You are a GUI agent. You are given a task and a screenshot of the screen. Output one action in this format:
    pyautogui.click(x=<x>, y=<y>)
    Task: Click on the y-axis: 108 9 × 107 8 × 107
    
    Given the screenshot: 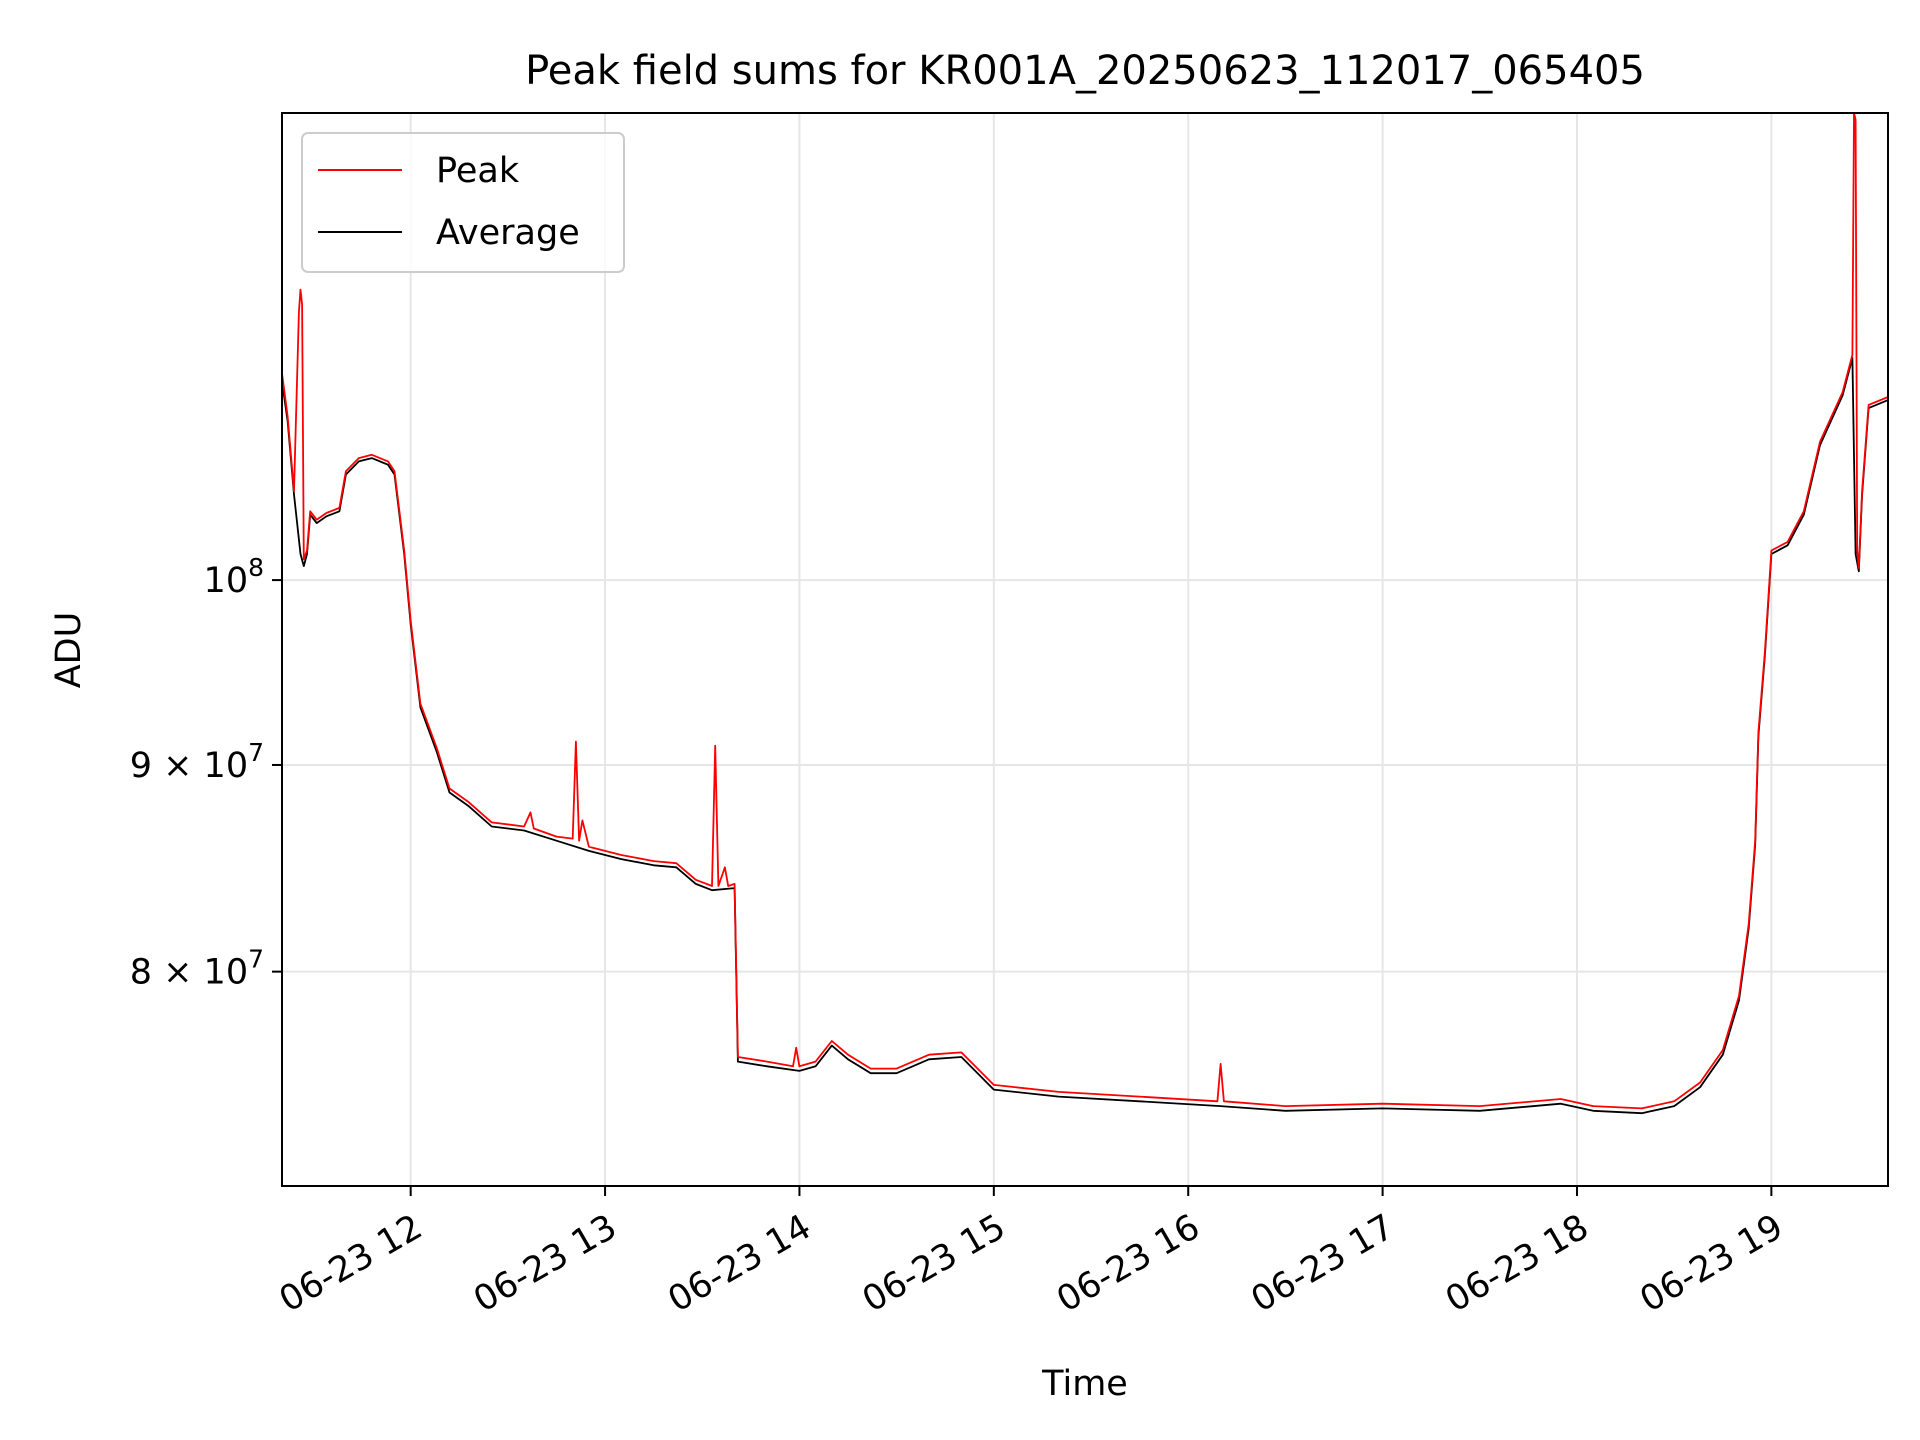 What is the action you would take?
    pyautogui.click(x=206, y=773)
    